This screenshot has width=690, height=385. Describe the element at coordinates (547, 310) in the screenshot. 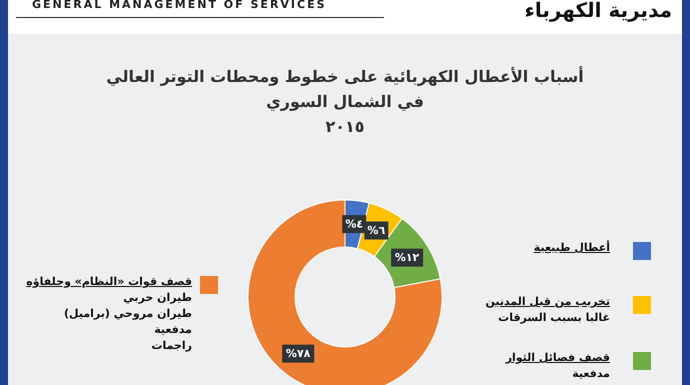

I see `legend-label: تخريب من قبل المدنين غالبا بسبب السرقات` at that location.